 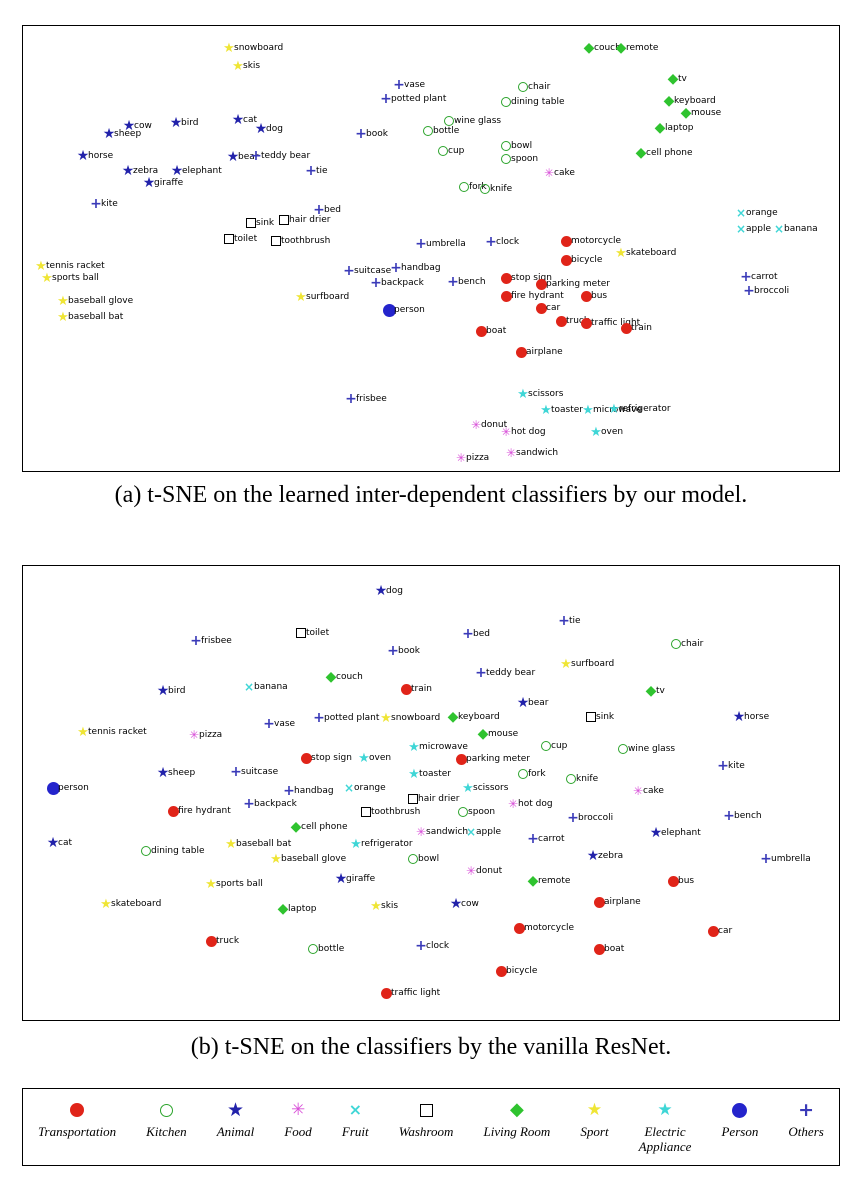 What do you see at coordinates (296, 909) in the screenshot?
I see `point-laptop: ◆ laptop` at bounding box center [296, 909].